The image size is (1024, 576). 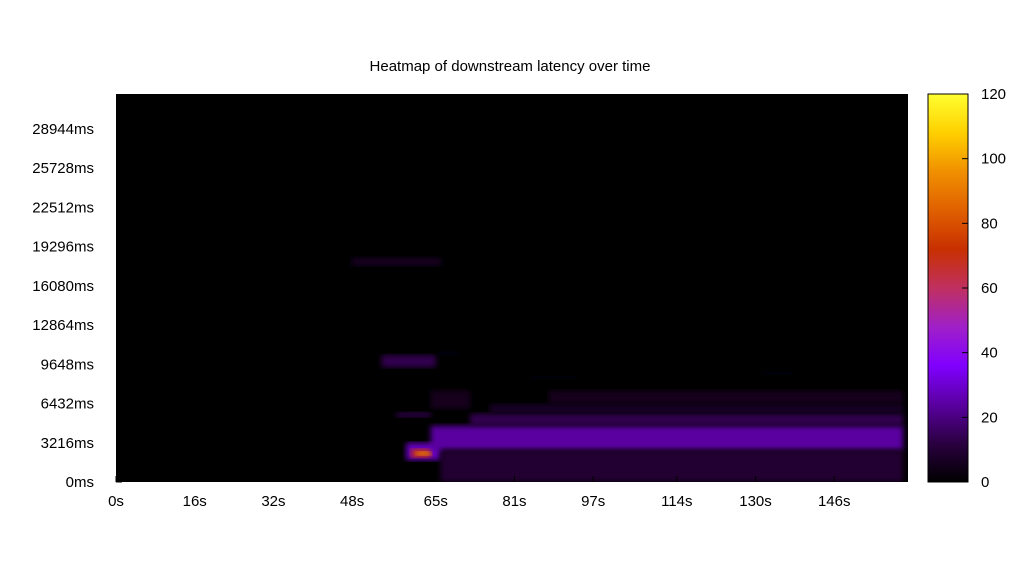 What do you see at coordinates (993, 94) in the screenshot?
I see `colorbar-tick-label: 120` at bounding box center [993, 94].